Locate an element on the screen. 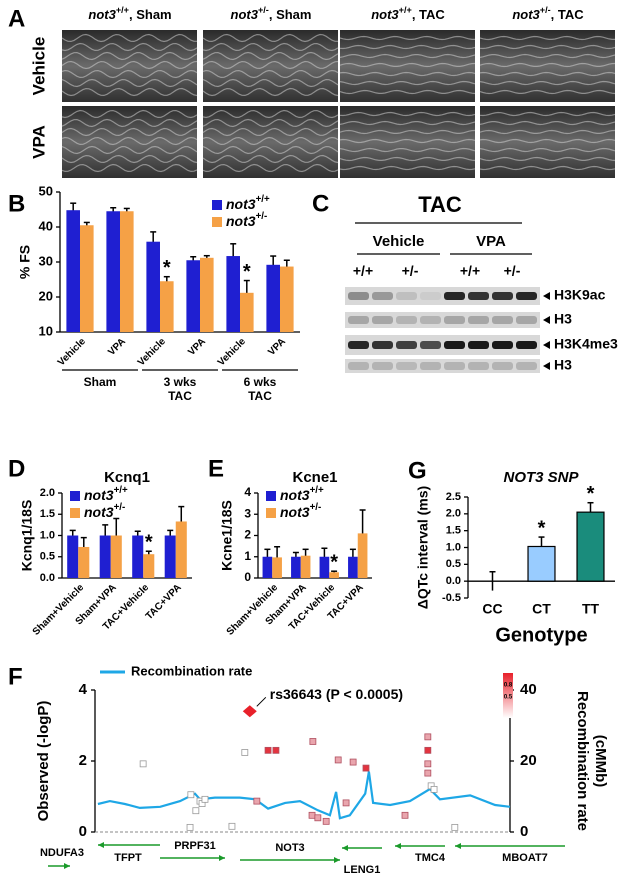 The width and height of the screenshot is (637, 880). y2-tick-label: 40 is located at coordinates (528, 689).